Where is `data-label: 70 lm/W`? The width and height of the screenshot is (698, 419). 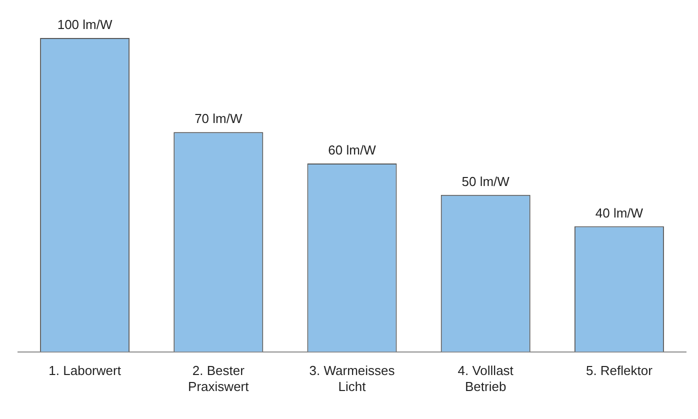
data-label: 70 lm/W is located at coordinates (218, 118).